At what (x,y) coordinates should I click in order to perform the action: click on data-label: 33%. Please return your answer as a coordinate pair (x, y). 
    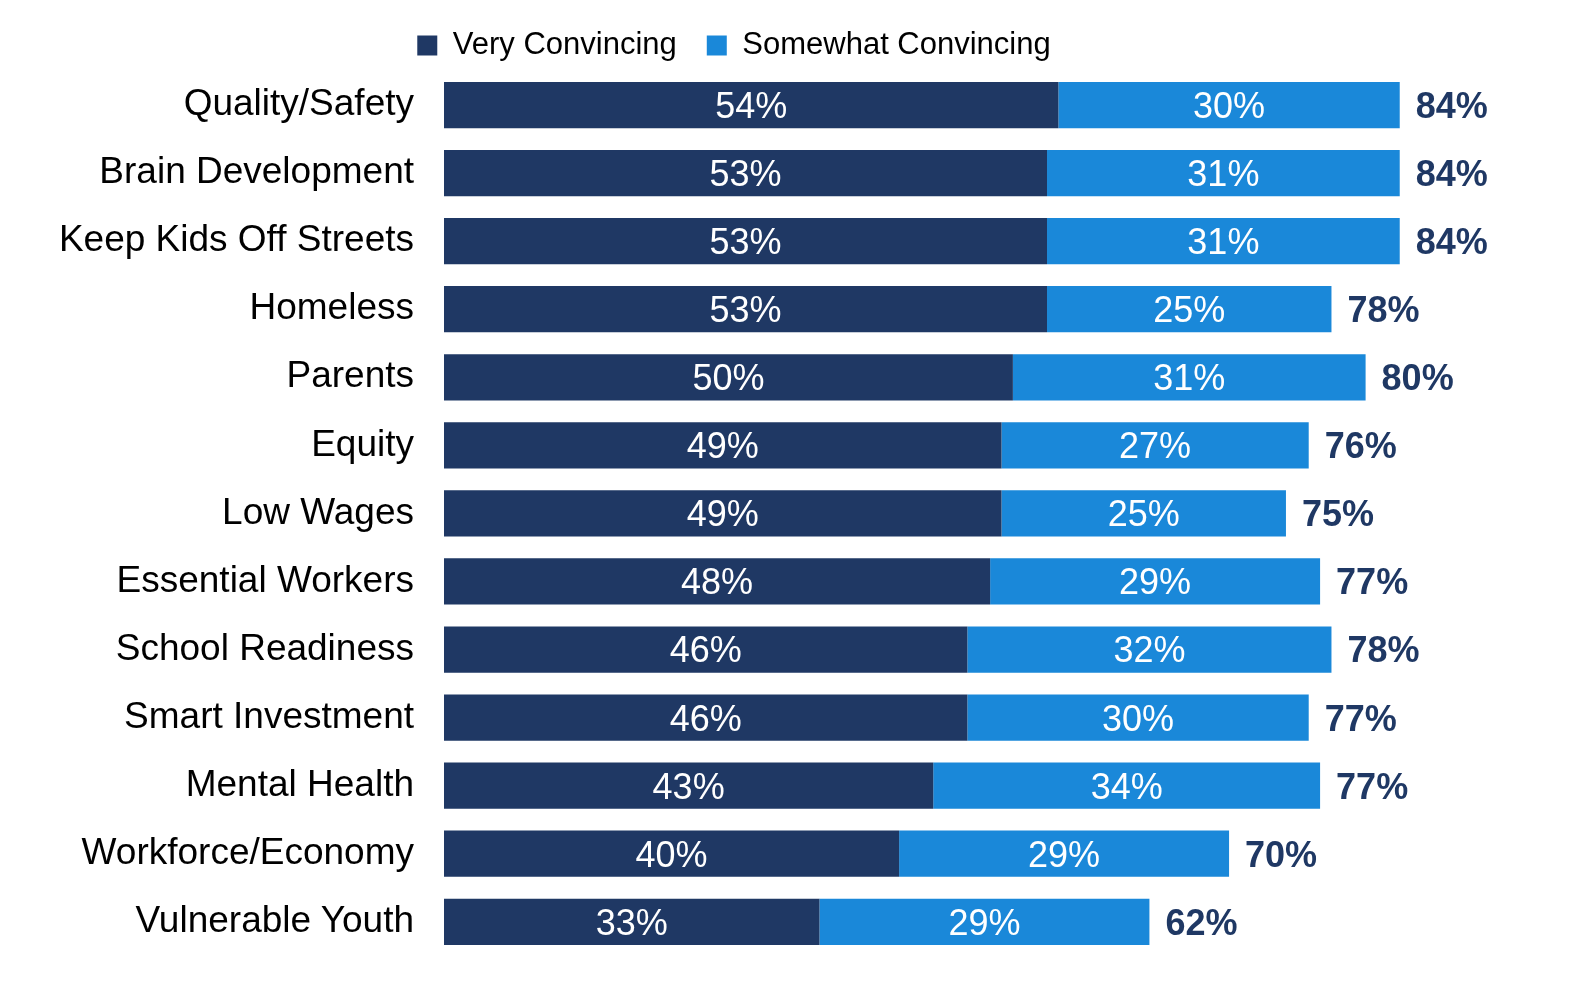
    Looking at the image, I should click on (631, 922).